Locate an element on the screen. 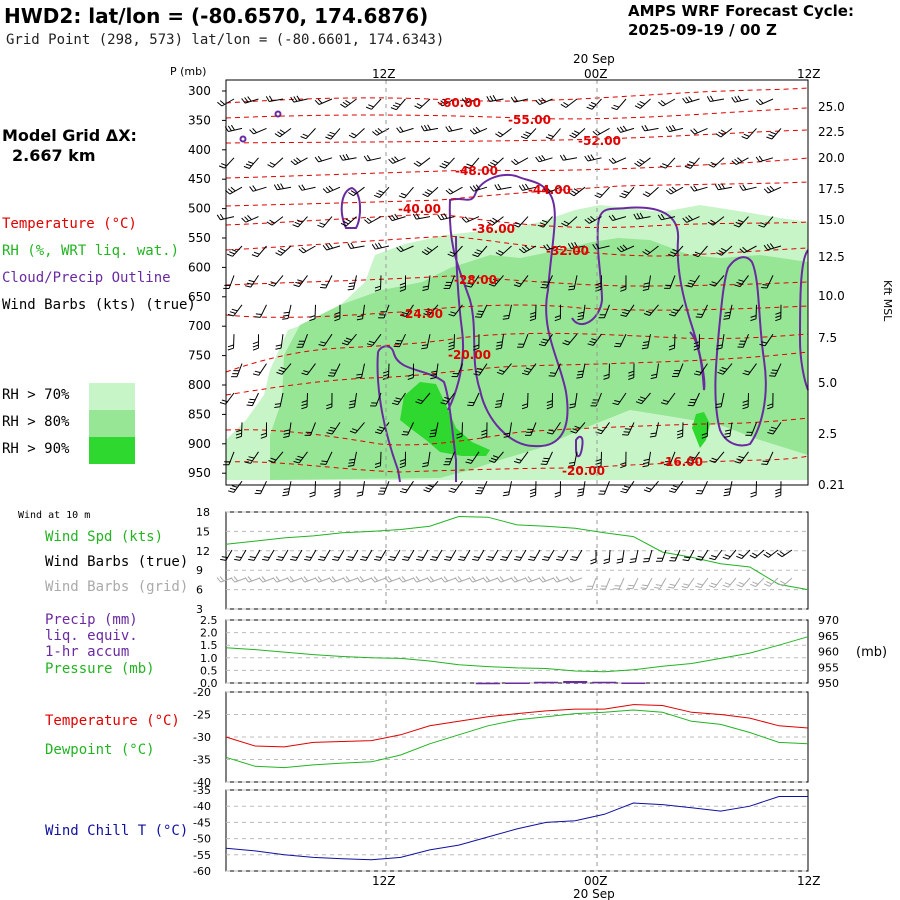 The image size is (900, 900). temp-label: -55.00 is located at coordinates (529, 120).